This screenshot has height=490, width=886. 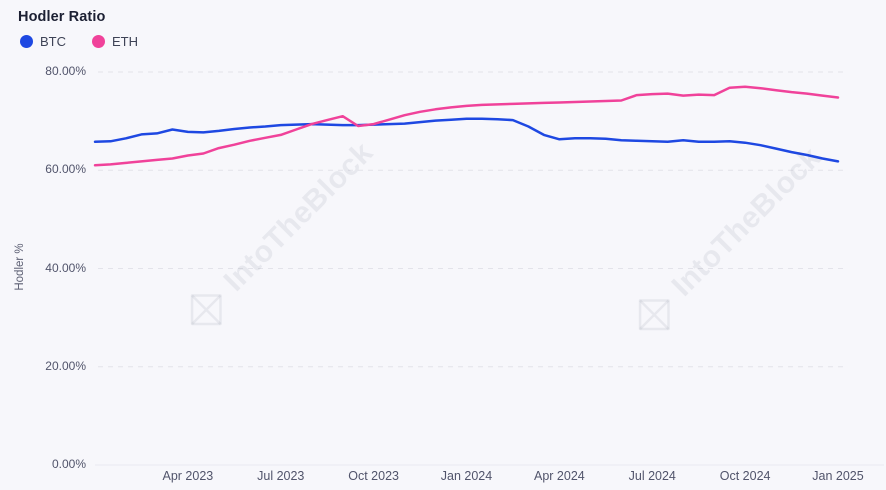 What do you see at coordinates (53, 41) in the screenshot?
I see `legend-label-btc: BTC` at bounding box center [53, 41].